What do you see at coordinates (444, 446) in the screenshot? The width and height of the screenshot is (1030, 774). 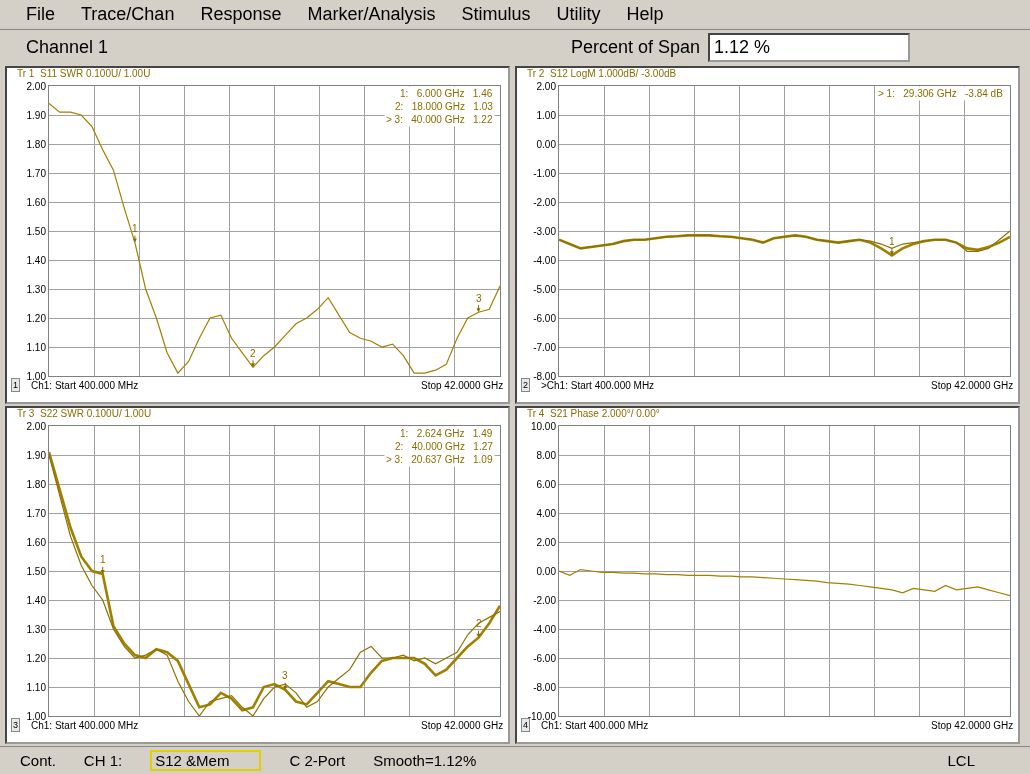 I see `annotation: 2: 40.000 GHz 1.27` at bounding box center [444, 446].